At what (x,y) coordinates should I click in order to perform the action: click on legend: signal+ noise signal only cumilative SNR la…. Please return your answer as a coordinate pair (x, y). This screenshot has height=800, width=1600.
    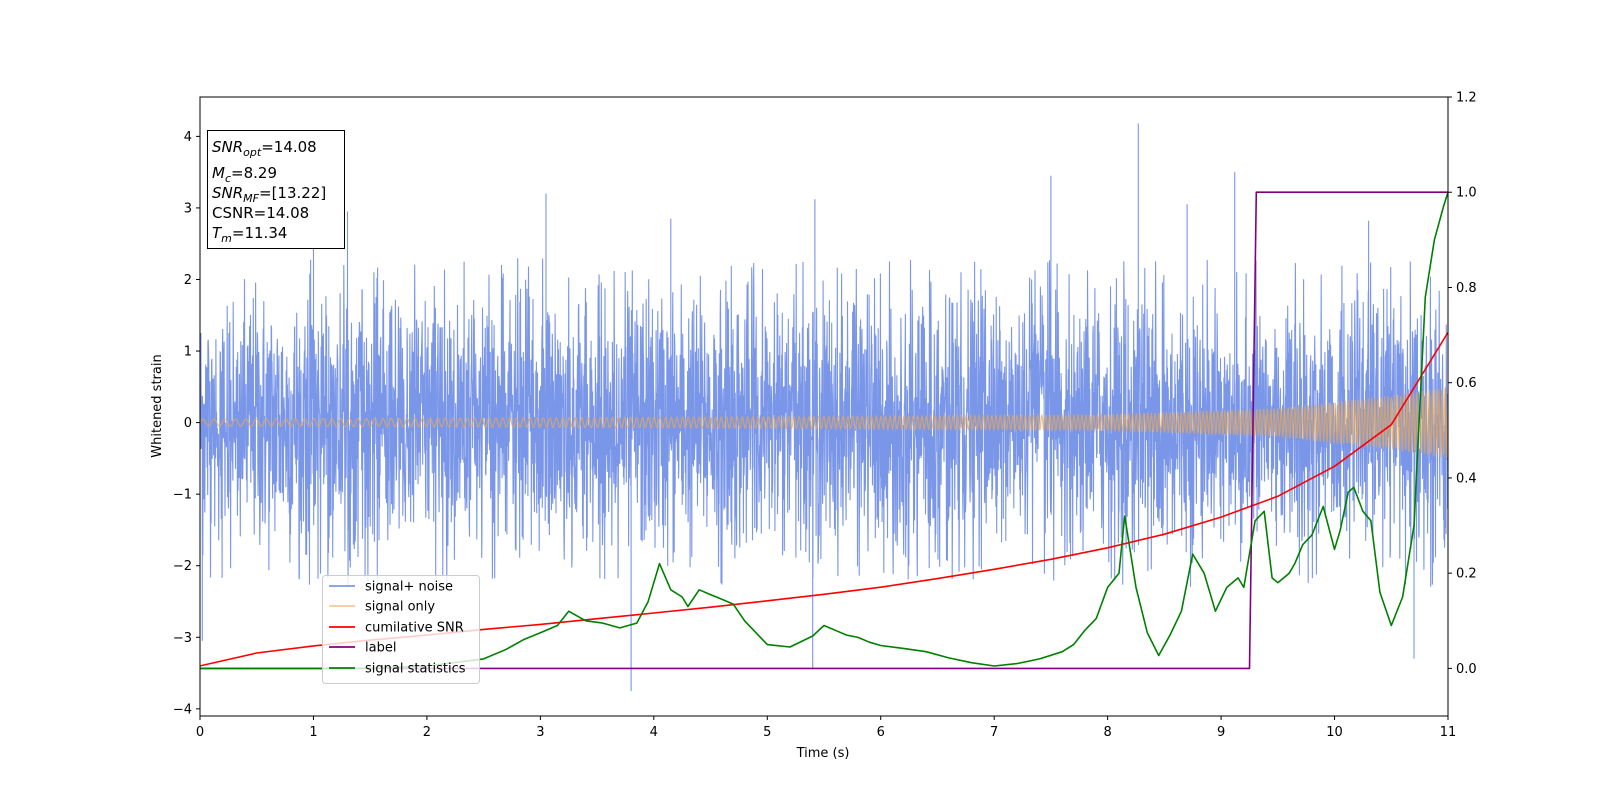
    Looking at the image, I should click on (401, 629).